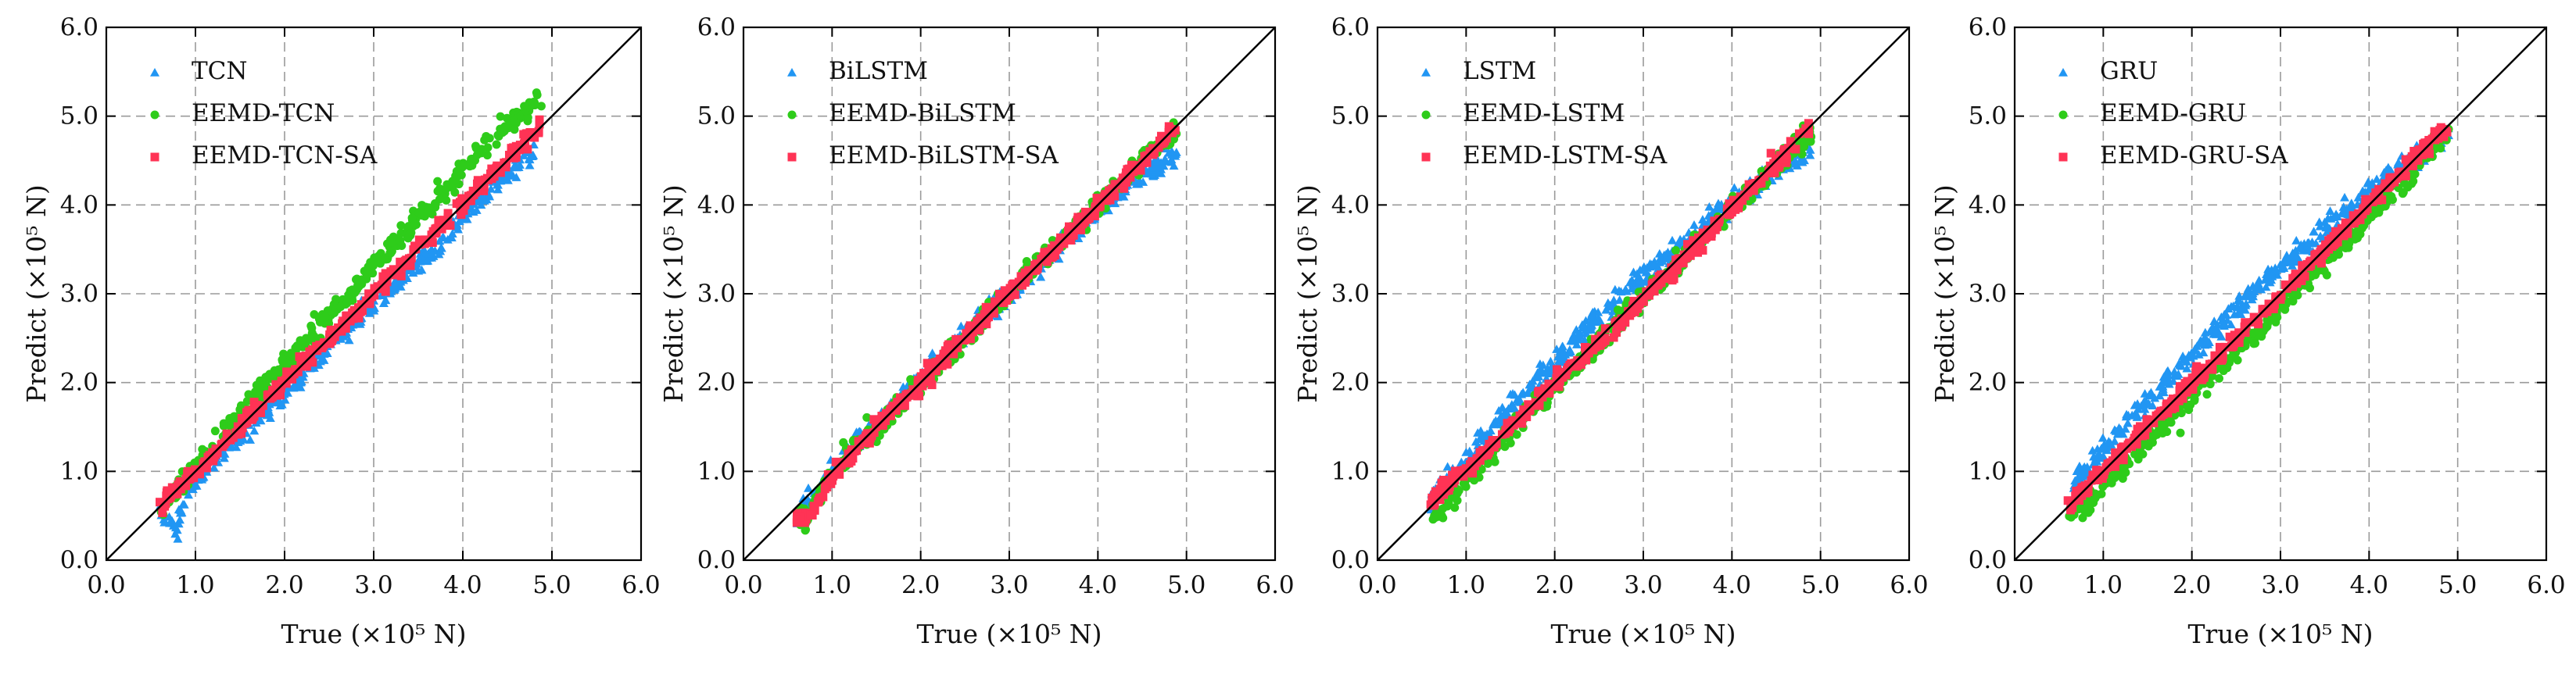 The width and height of the screenshot is (2576, 675). What do you see at coordinates (1186, 585) in the screenshot?
I see `x-tick-label: 5.0` at bounding box center [1186, 585].